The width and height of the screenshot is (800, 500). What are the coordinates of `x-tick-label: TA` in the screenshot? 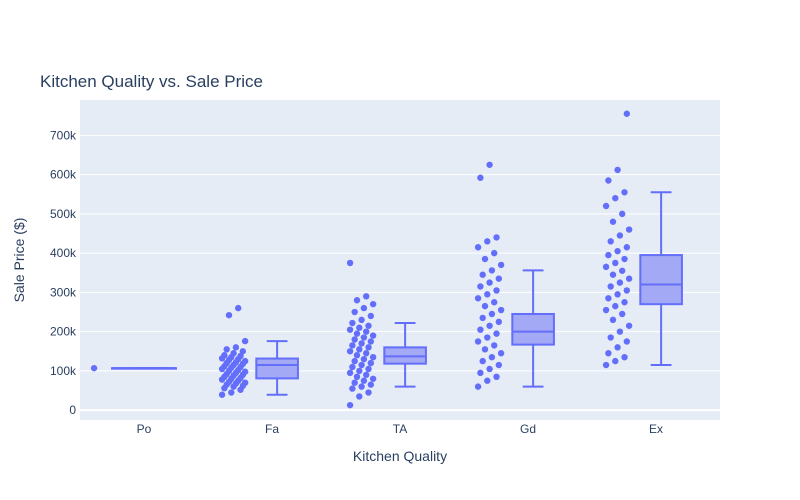 It's located at (400, 429).